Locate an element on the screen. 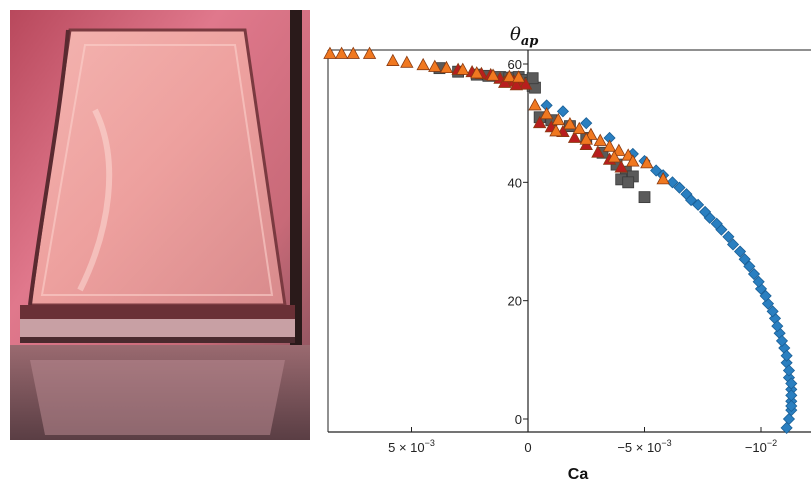  x-tick-label: −5 × 10⁻³ is located at coordinates (644, 446).